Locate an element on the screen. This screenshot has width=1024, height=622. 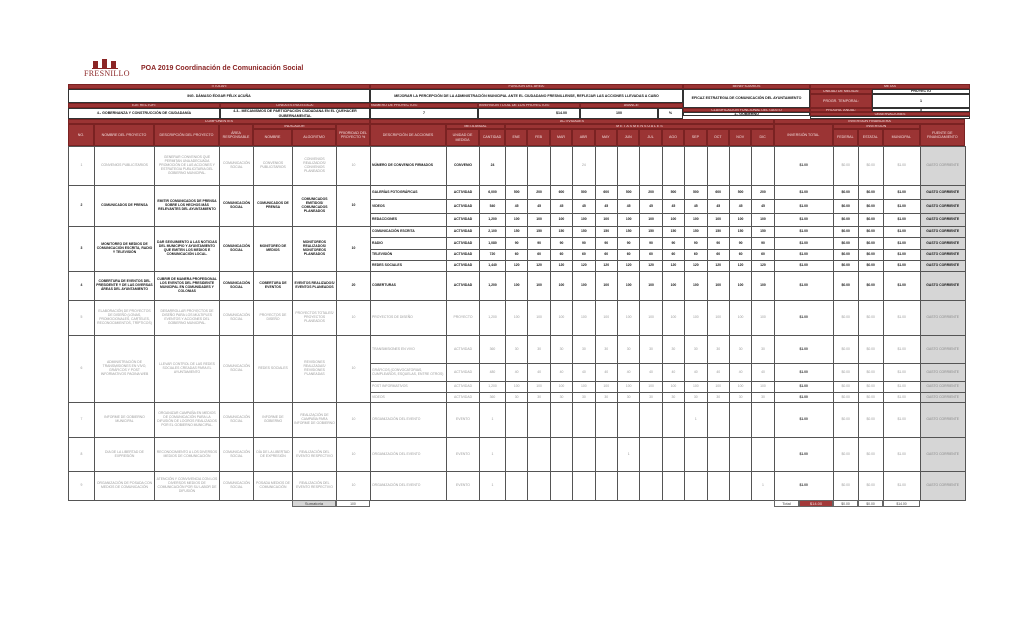
unidad-label: UNIDAD DE MEDIDA: is located at coordinates (841, 91).